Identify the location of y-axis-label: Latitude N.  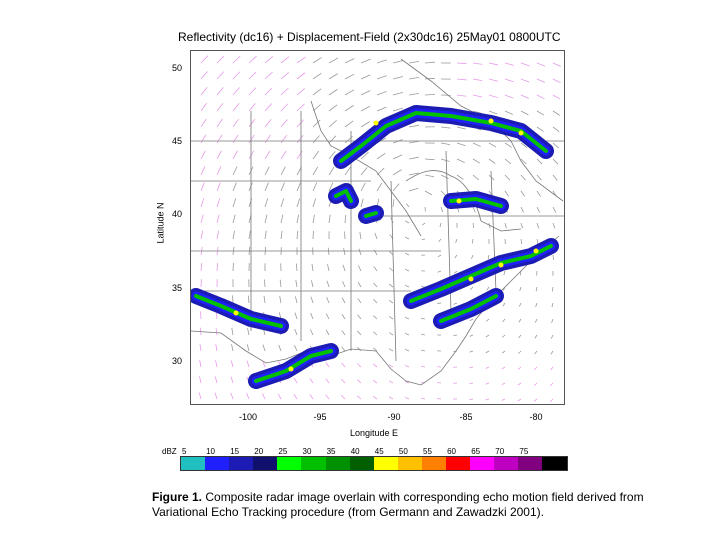
(160, 223).